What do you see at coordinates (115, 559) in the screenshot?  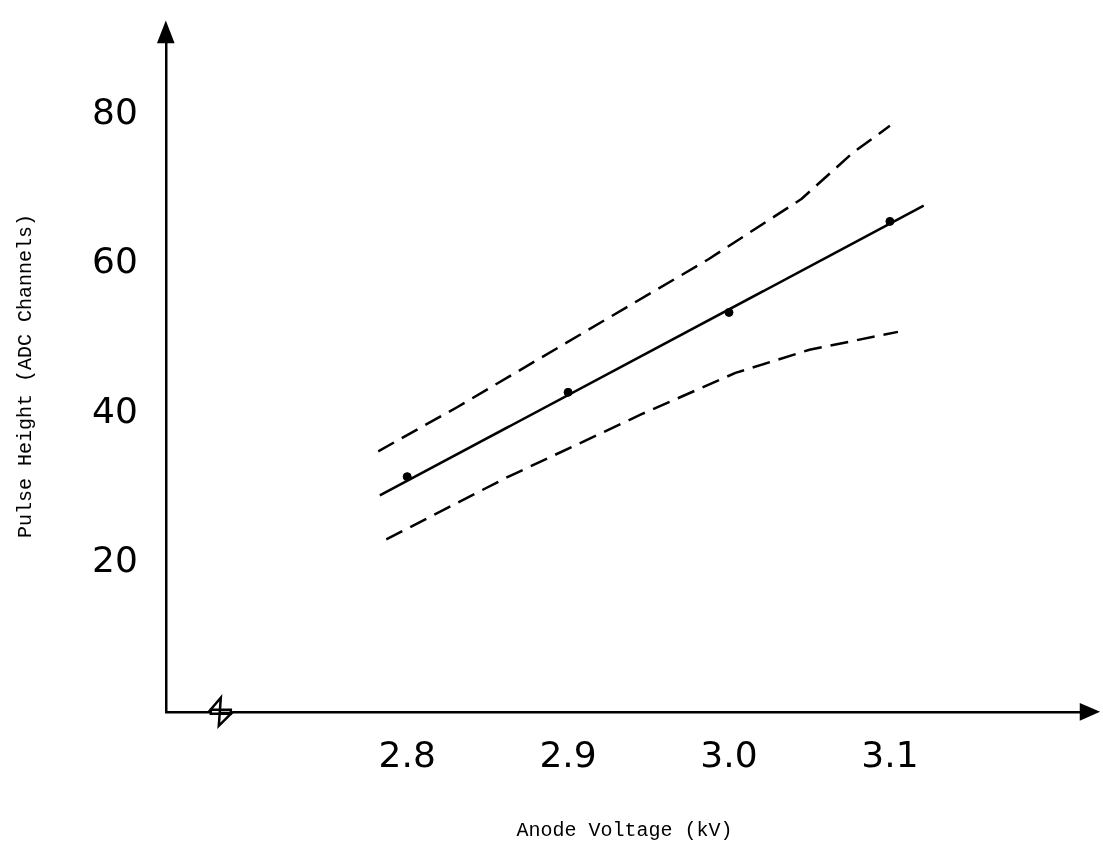 I see `y-tick-label: 20` at bounding box center [115, 559].